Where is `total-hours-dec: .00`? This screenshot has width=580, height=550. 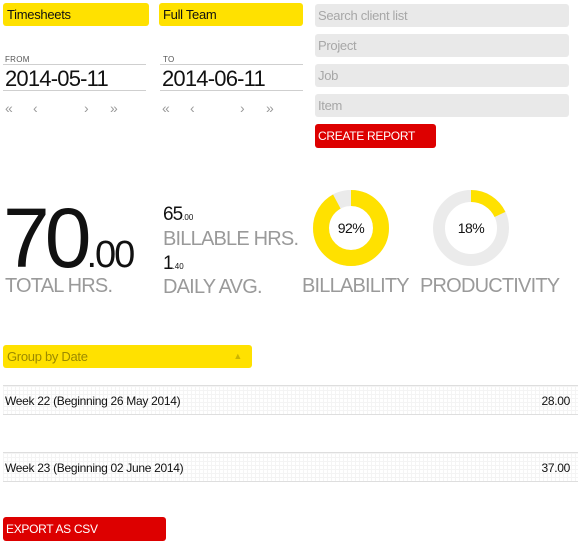 total-hours-dec: .00 is located at coordinates (110, 255).